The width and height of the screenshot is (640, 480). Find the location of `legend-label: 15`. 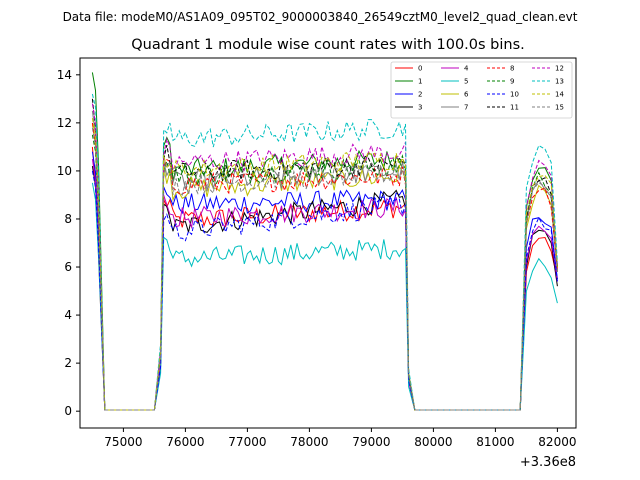

legend-label: 15 is located at coordinates (559, 108).